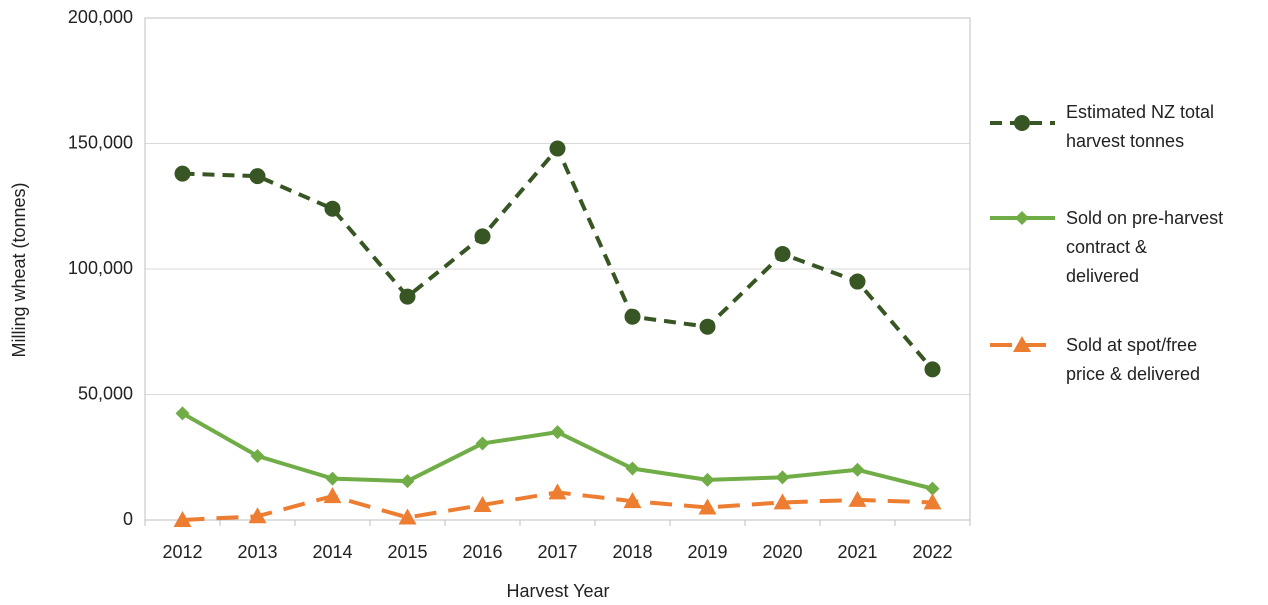 The image size is (1268, 605). What do you see at coordinates (1133, 359) in the screenshot?
I see `legend-label: Sold at spot/free price & delivered` at bounding box center [1133, 359].